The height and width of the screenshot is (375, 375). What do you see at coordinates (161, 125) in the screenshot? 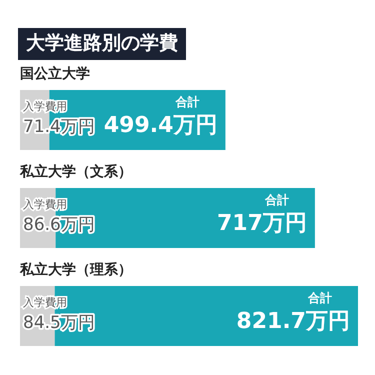
I see `total-label: 499.4万円` at bounding box center [161, 125].